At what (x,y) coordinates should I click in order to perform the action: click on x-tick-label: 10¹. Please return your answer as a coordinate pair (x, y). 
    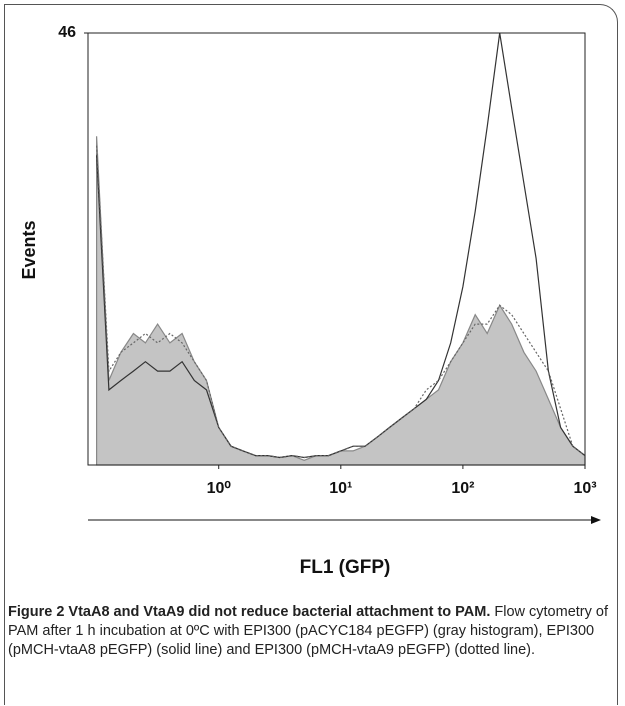
    Looking at the image, I should click on (340, 488).